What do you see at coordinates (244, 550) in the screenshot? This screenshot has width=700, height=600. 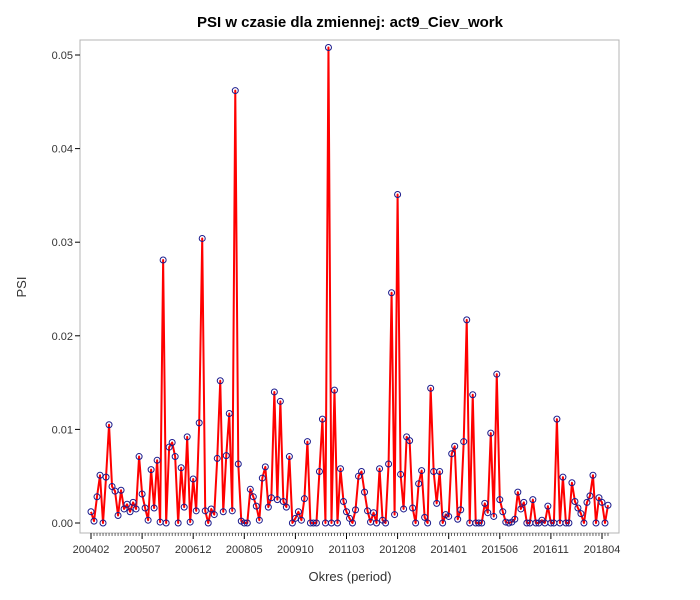 I see `x-tick-label: 200805` at bounding box center [244, 550].